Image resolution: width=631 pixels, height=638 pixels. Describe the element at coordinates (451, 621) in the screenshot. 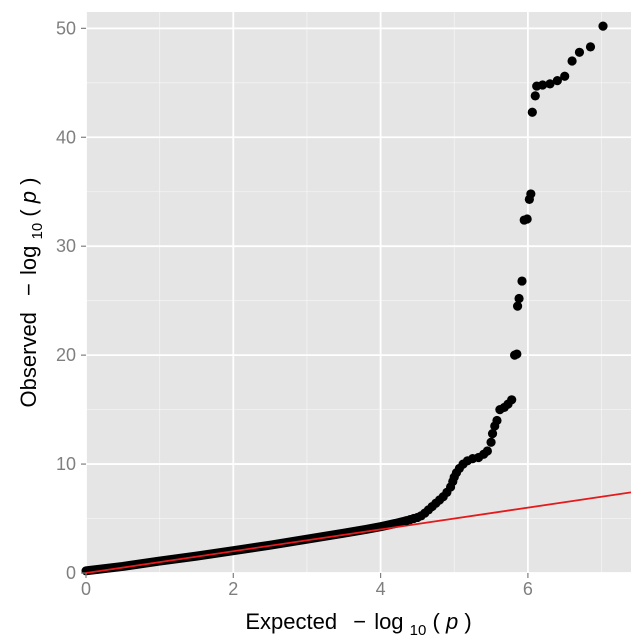

I see `x-axis-title-var: p` at that location.